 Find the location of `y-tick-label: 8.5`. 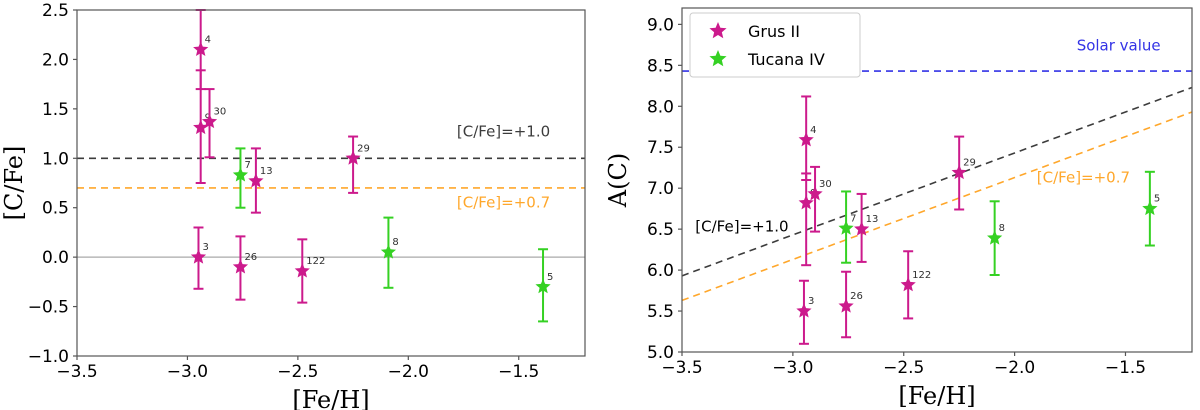

y-tick-label: 8.5 is located at coordinates (660, 66).